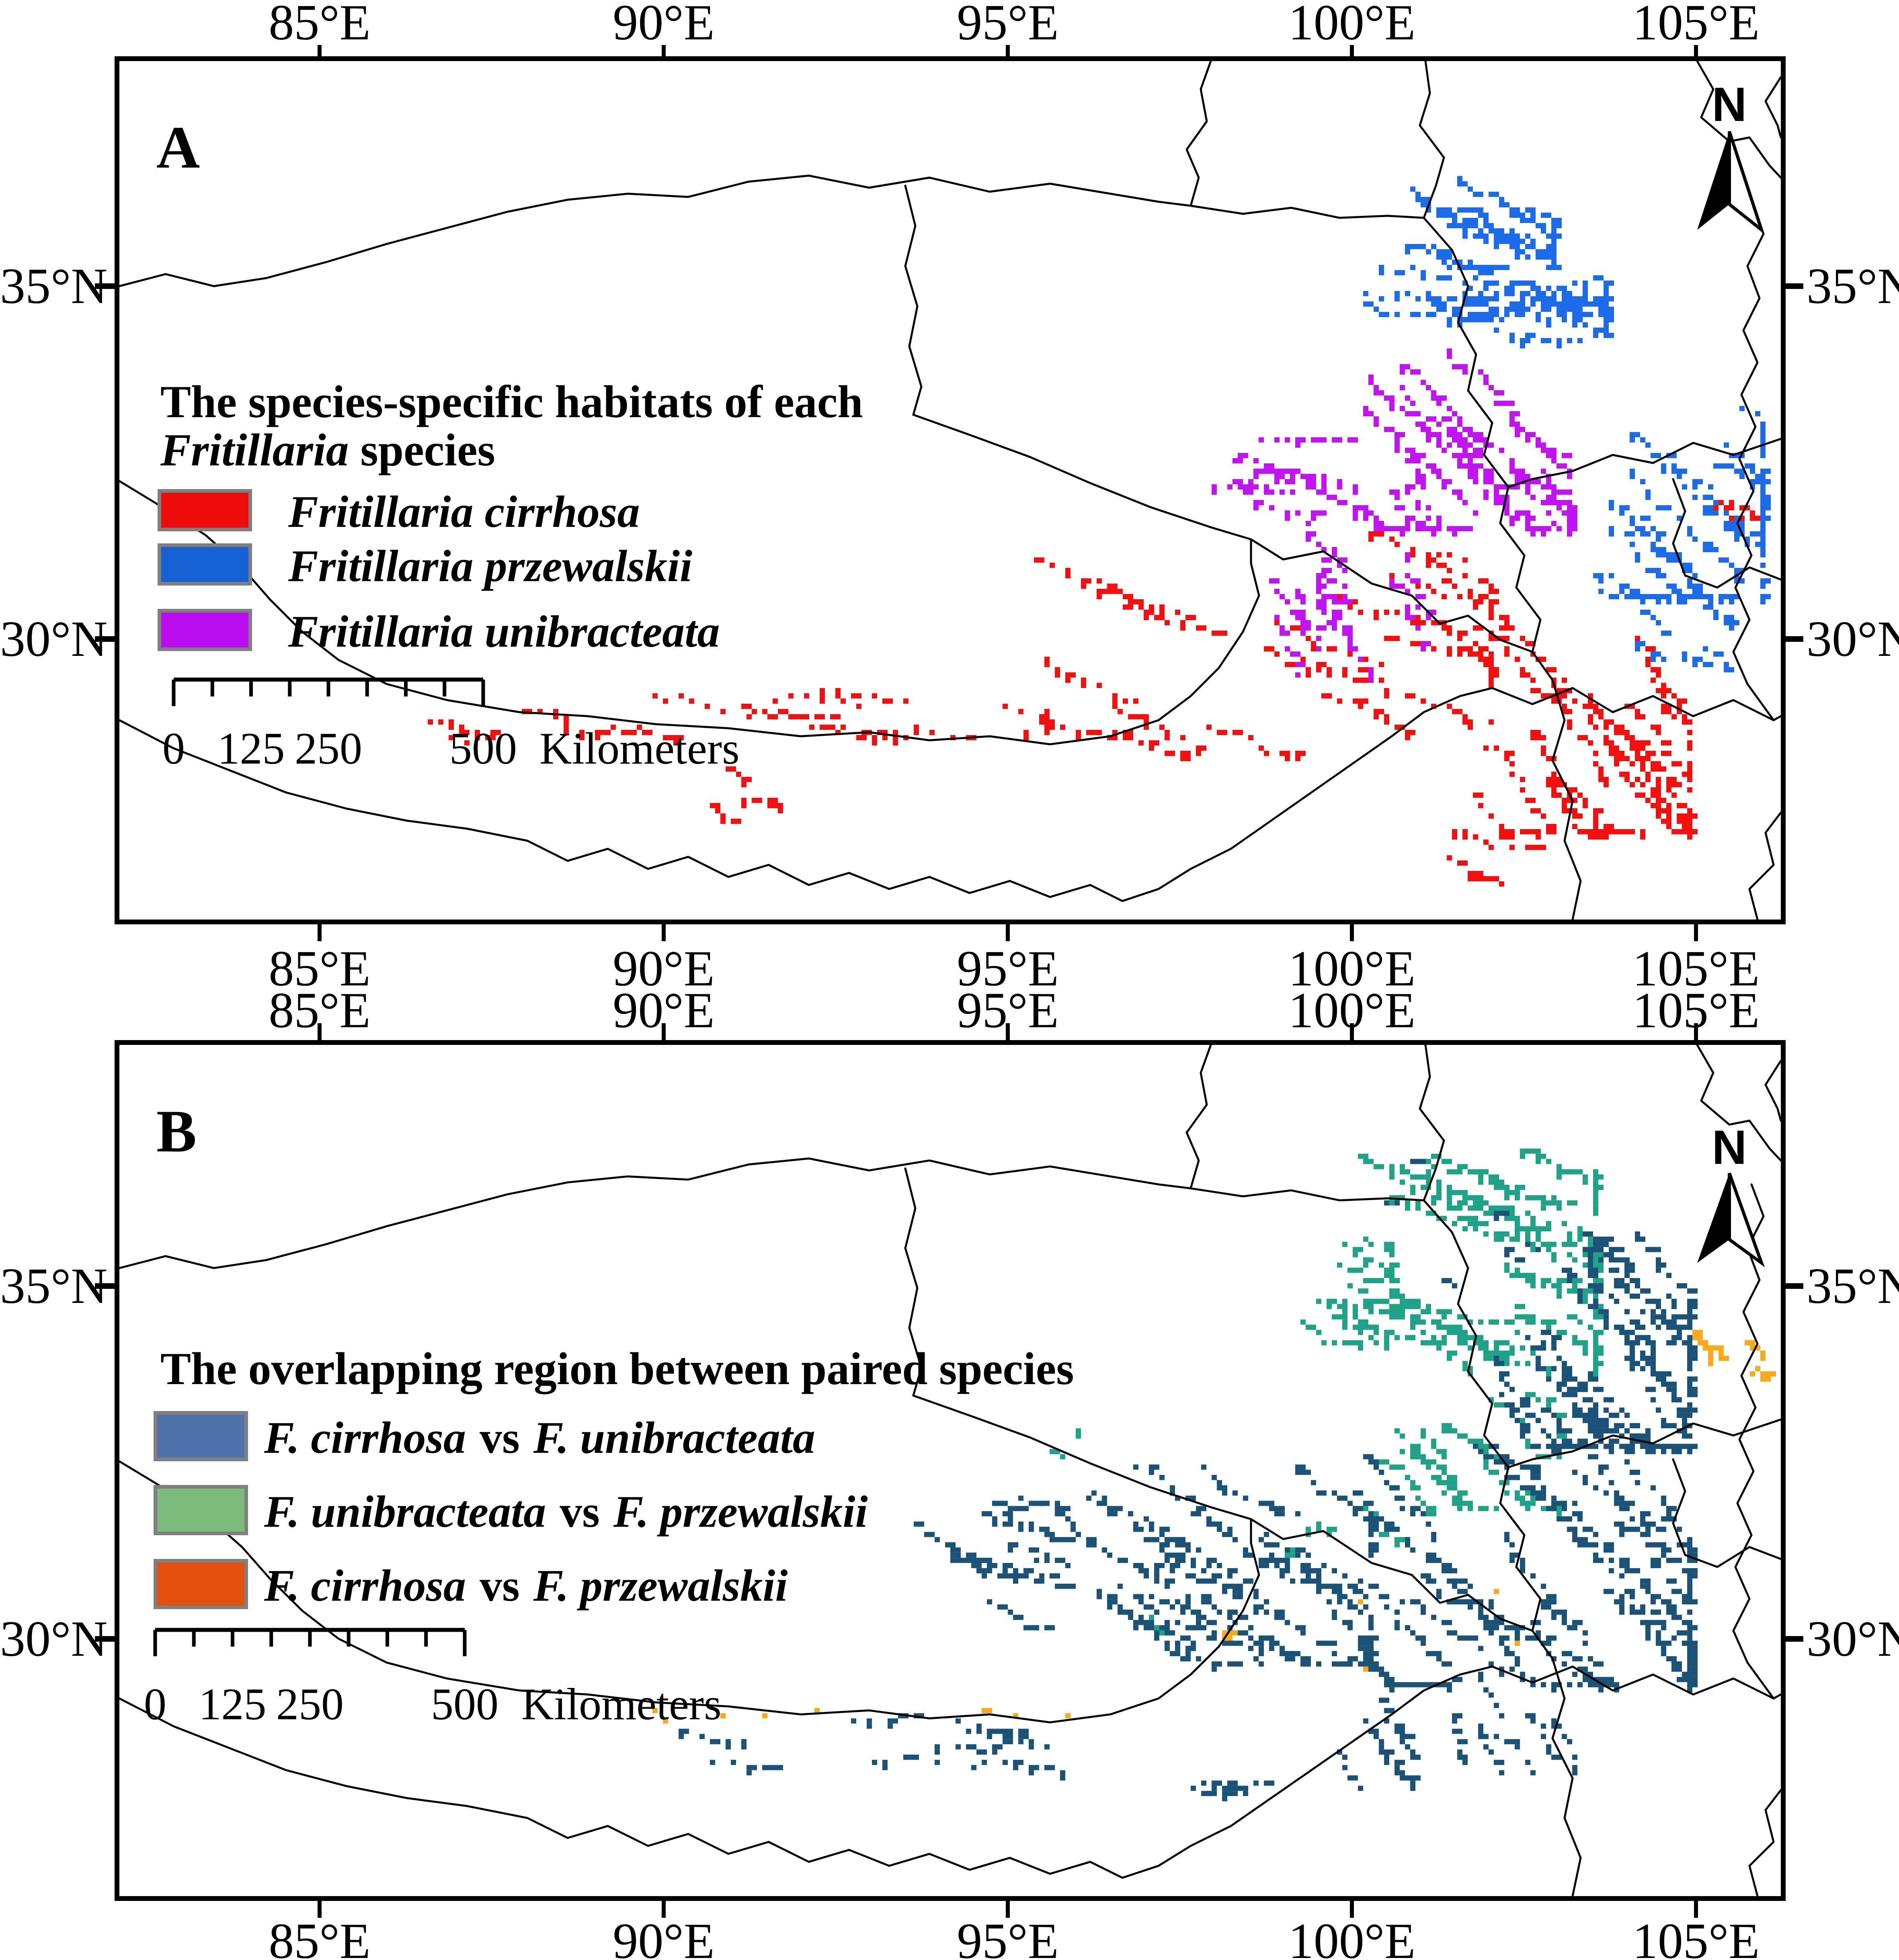  Describe the element at coordinates (483, 749) in the screenshot. I see `scalebar-number: 500` at that location.